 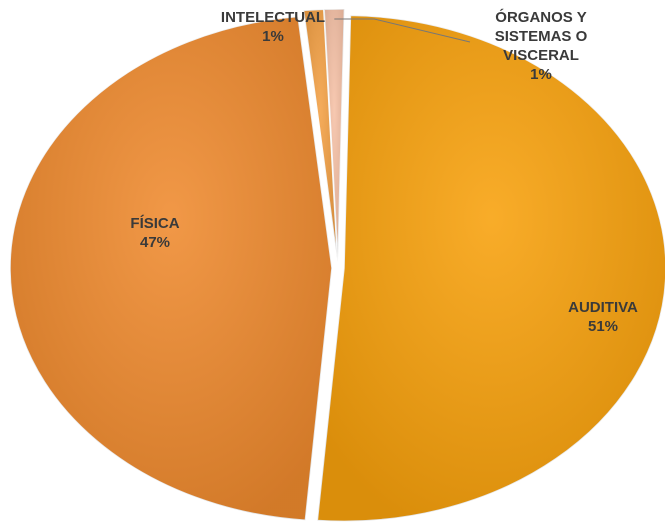 I want to click on category-label: AUDITIVA, so click(x=603, y=307).